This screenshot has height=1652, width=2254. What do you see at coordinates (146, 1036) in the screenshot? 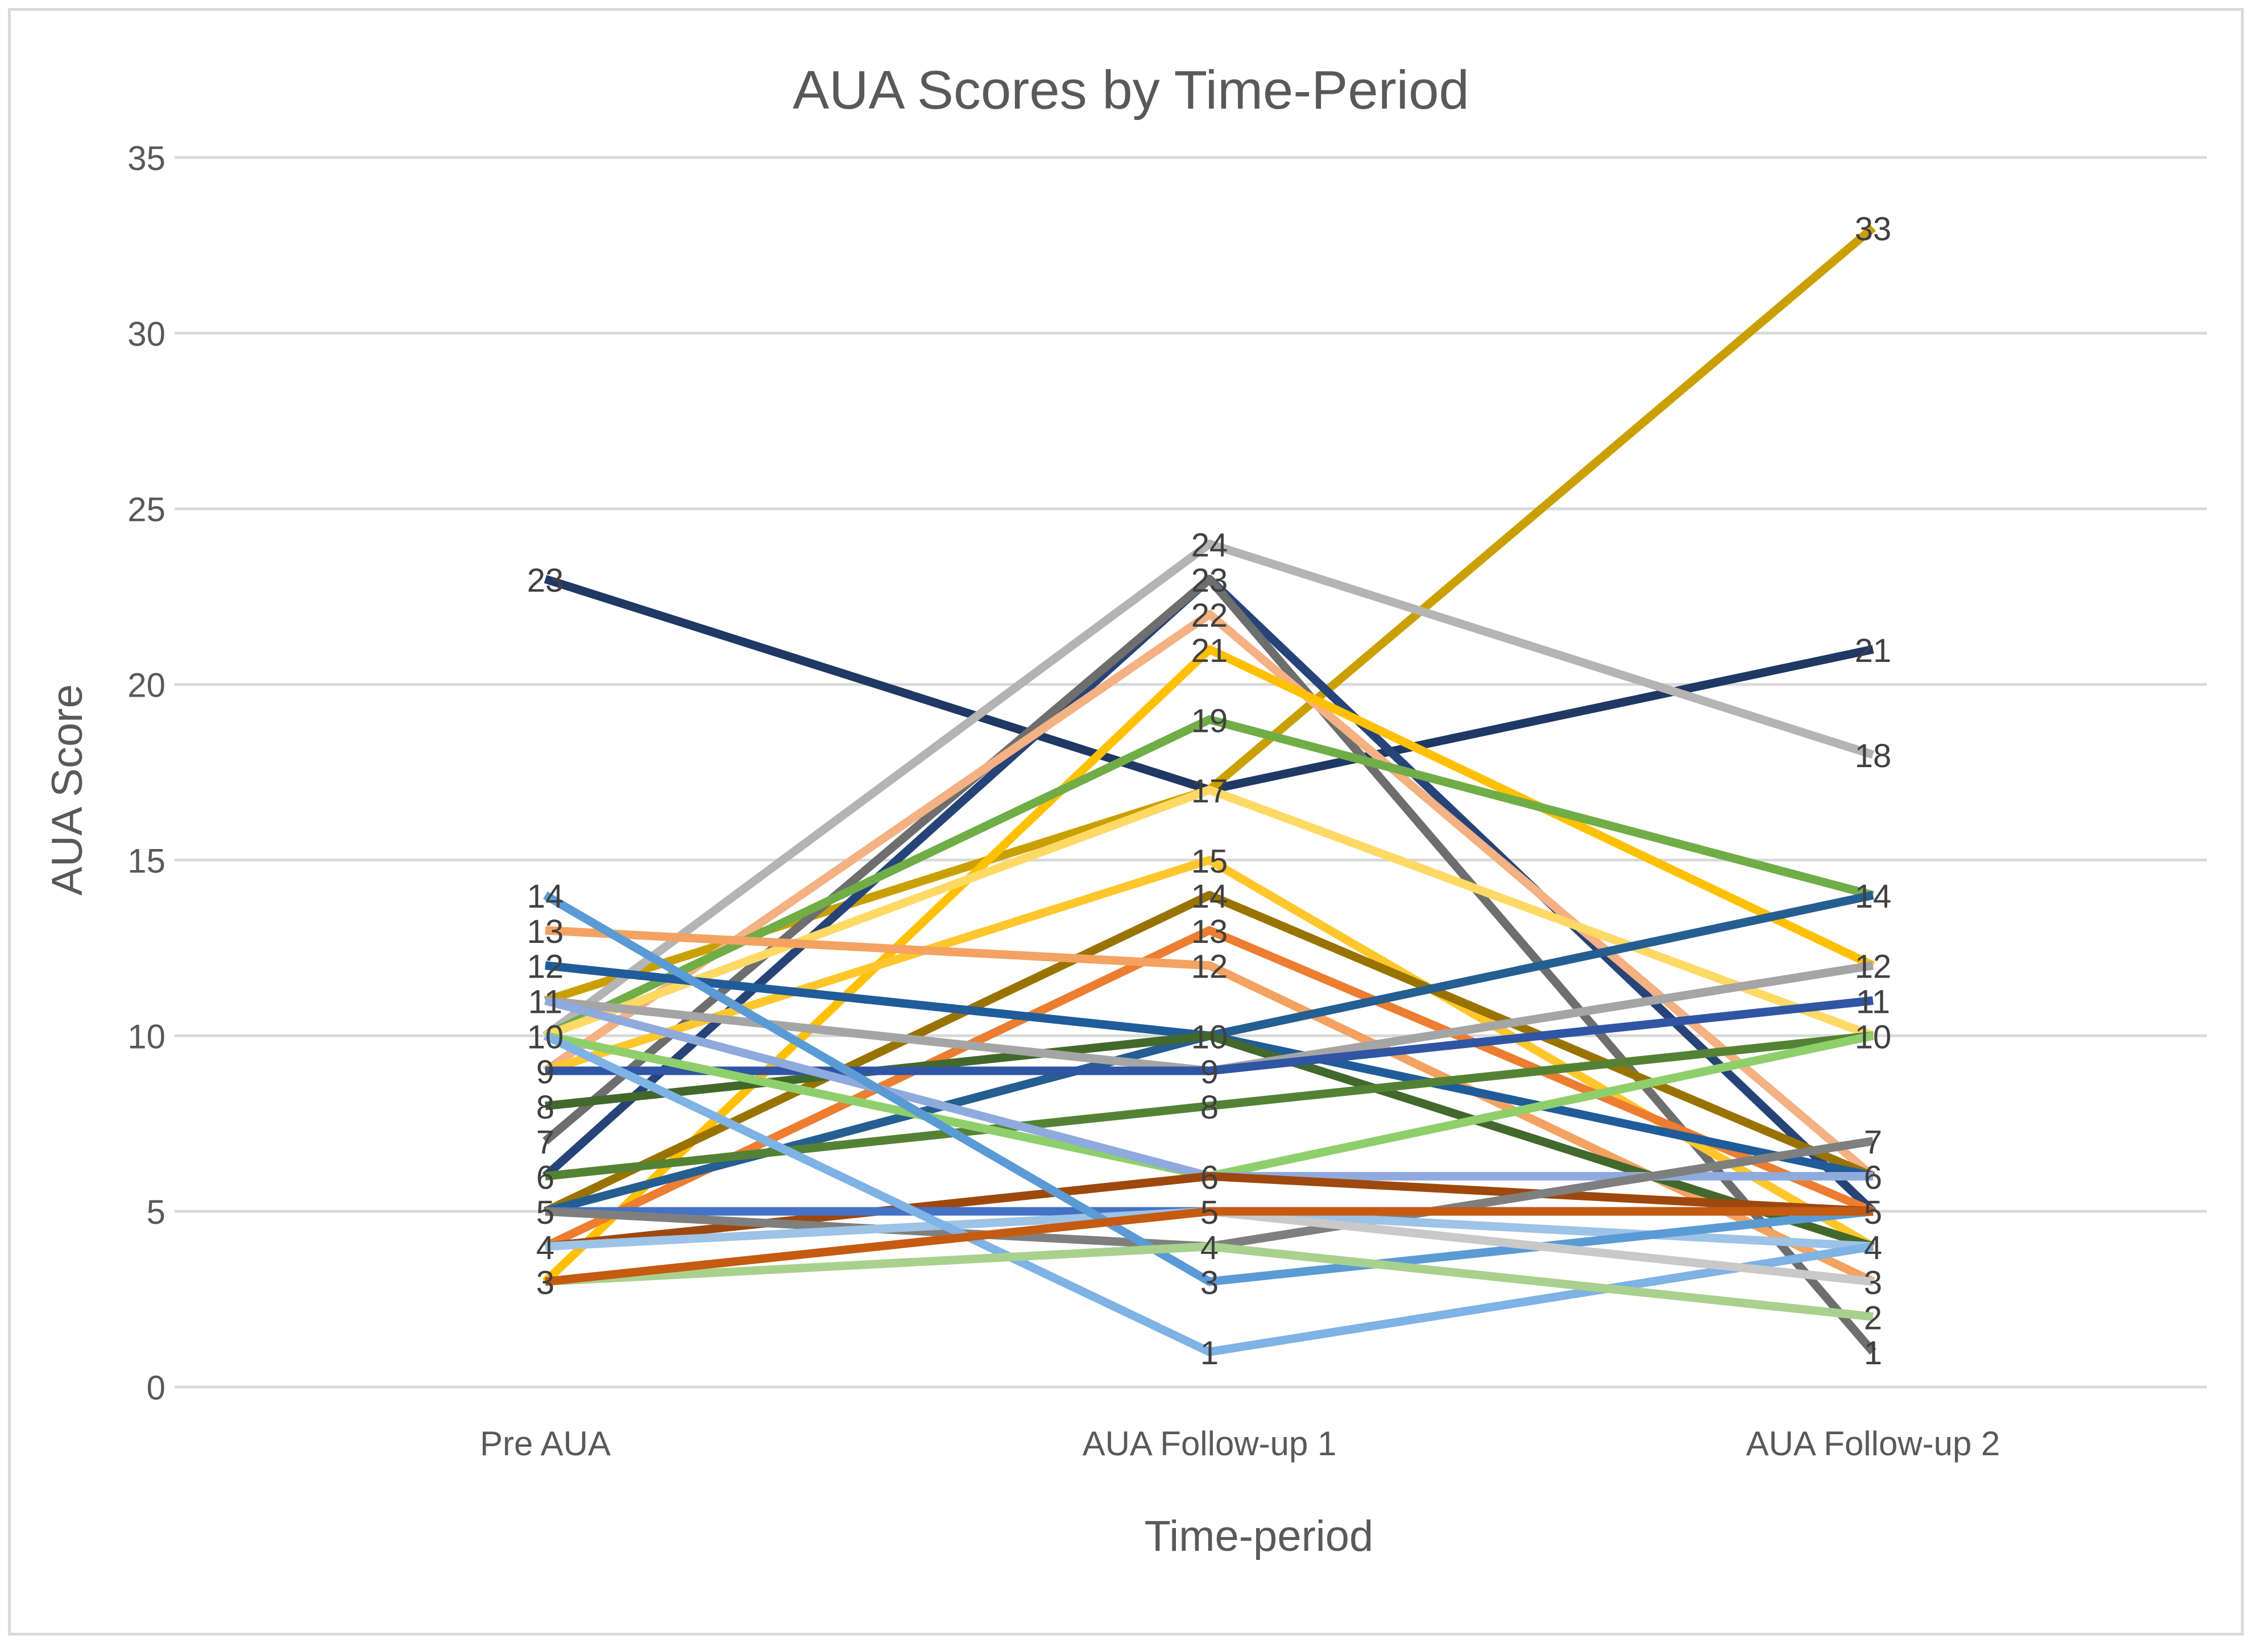
I see `y-tick-label: 10` at bounding box center [146, 1036].